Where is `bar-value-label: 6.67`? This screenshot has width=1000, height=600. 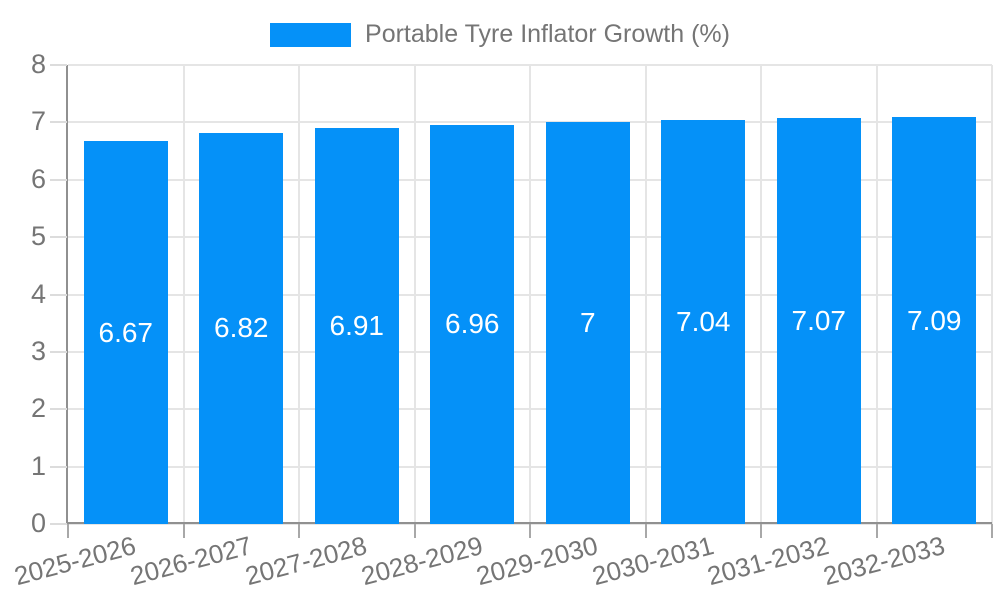 bar-value-label: 6.67 is located at coordinates (126, 332).